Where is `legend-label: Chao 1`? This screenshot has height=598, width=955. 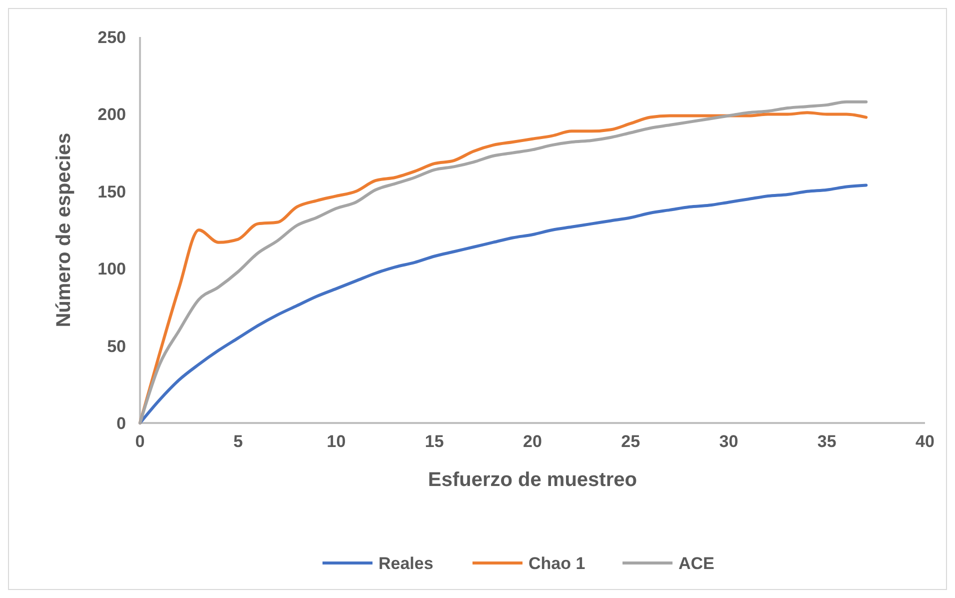
legend-label: Chao 1 is located at coordinates (557, 563).